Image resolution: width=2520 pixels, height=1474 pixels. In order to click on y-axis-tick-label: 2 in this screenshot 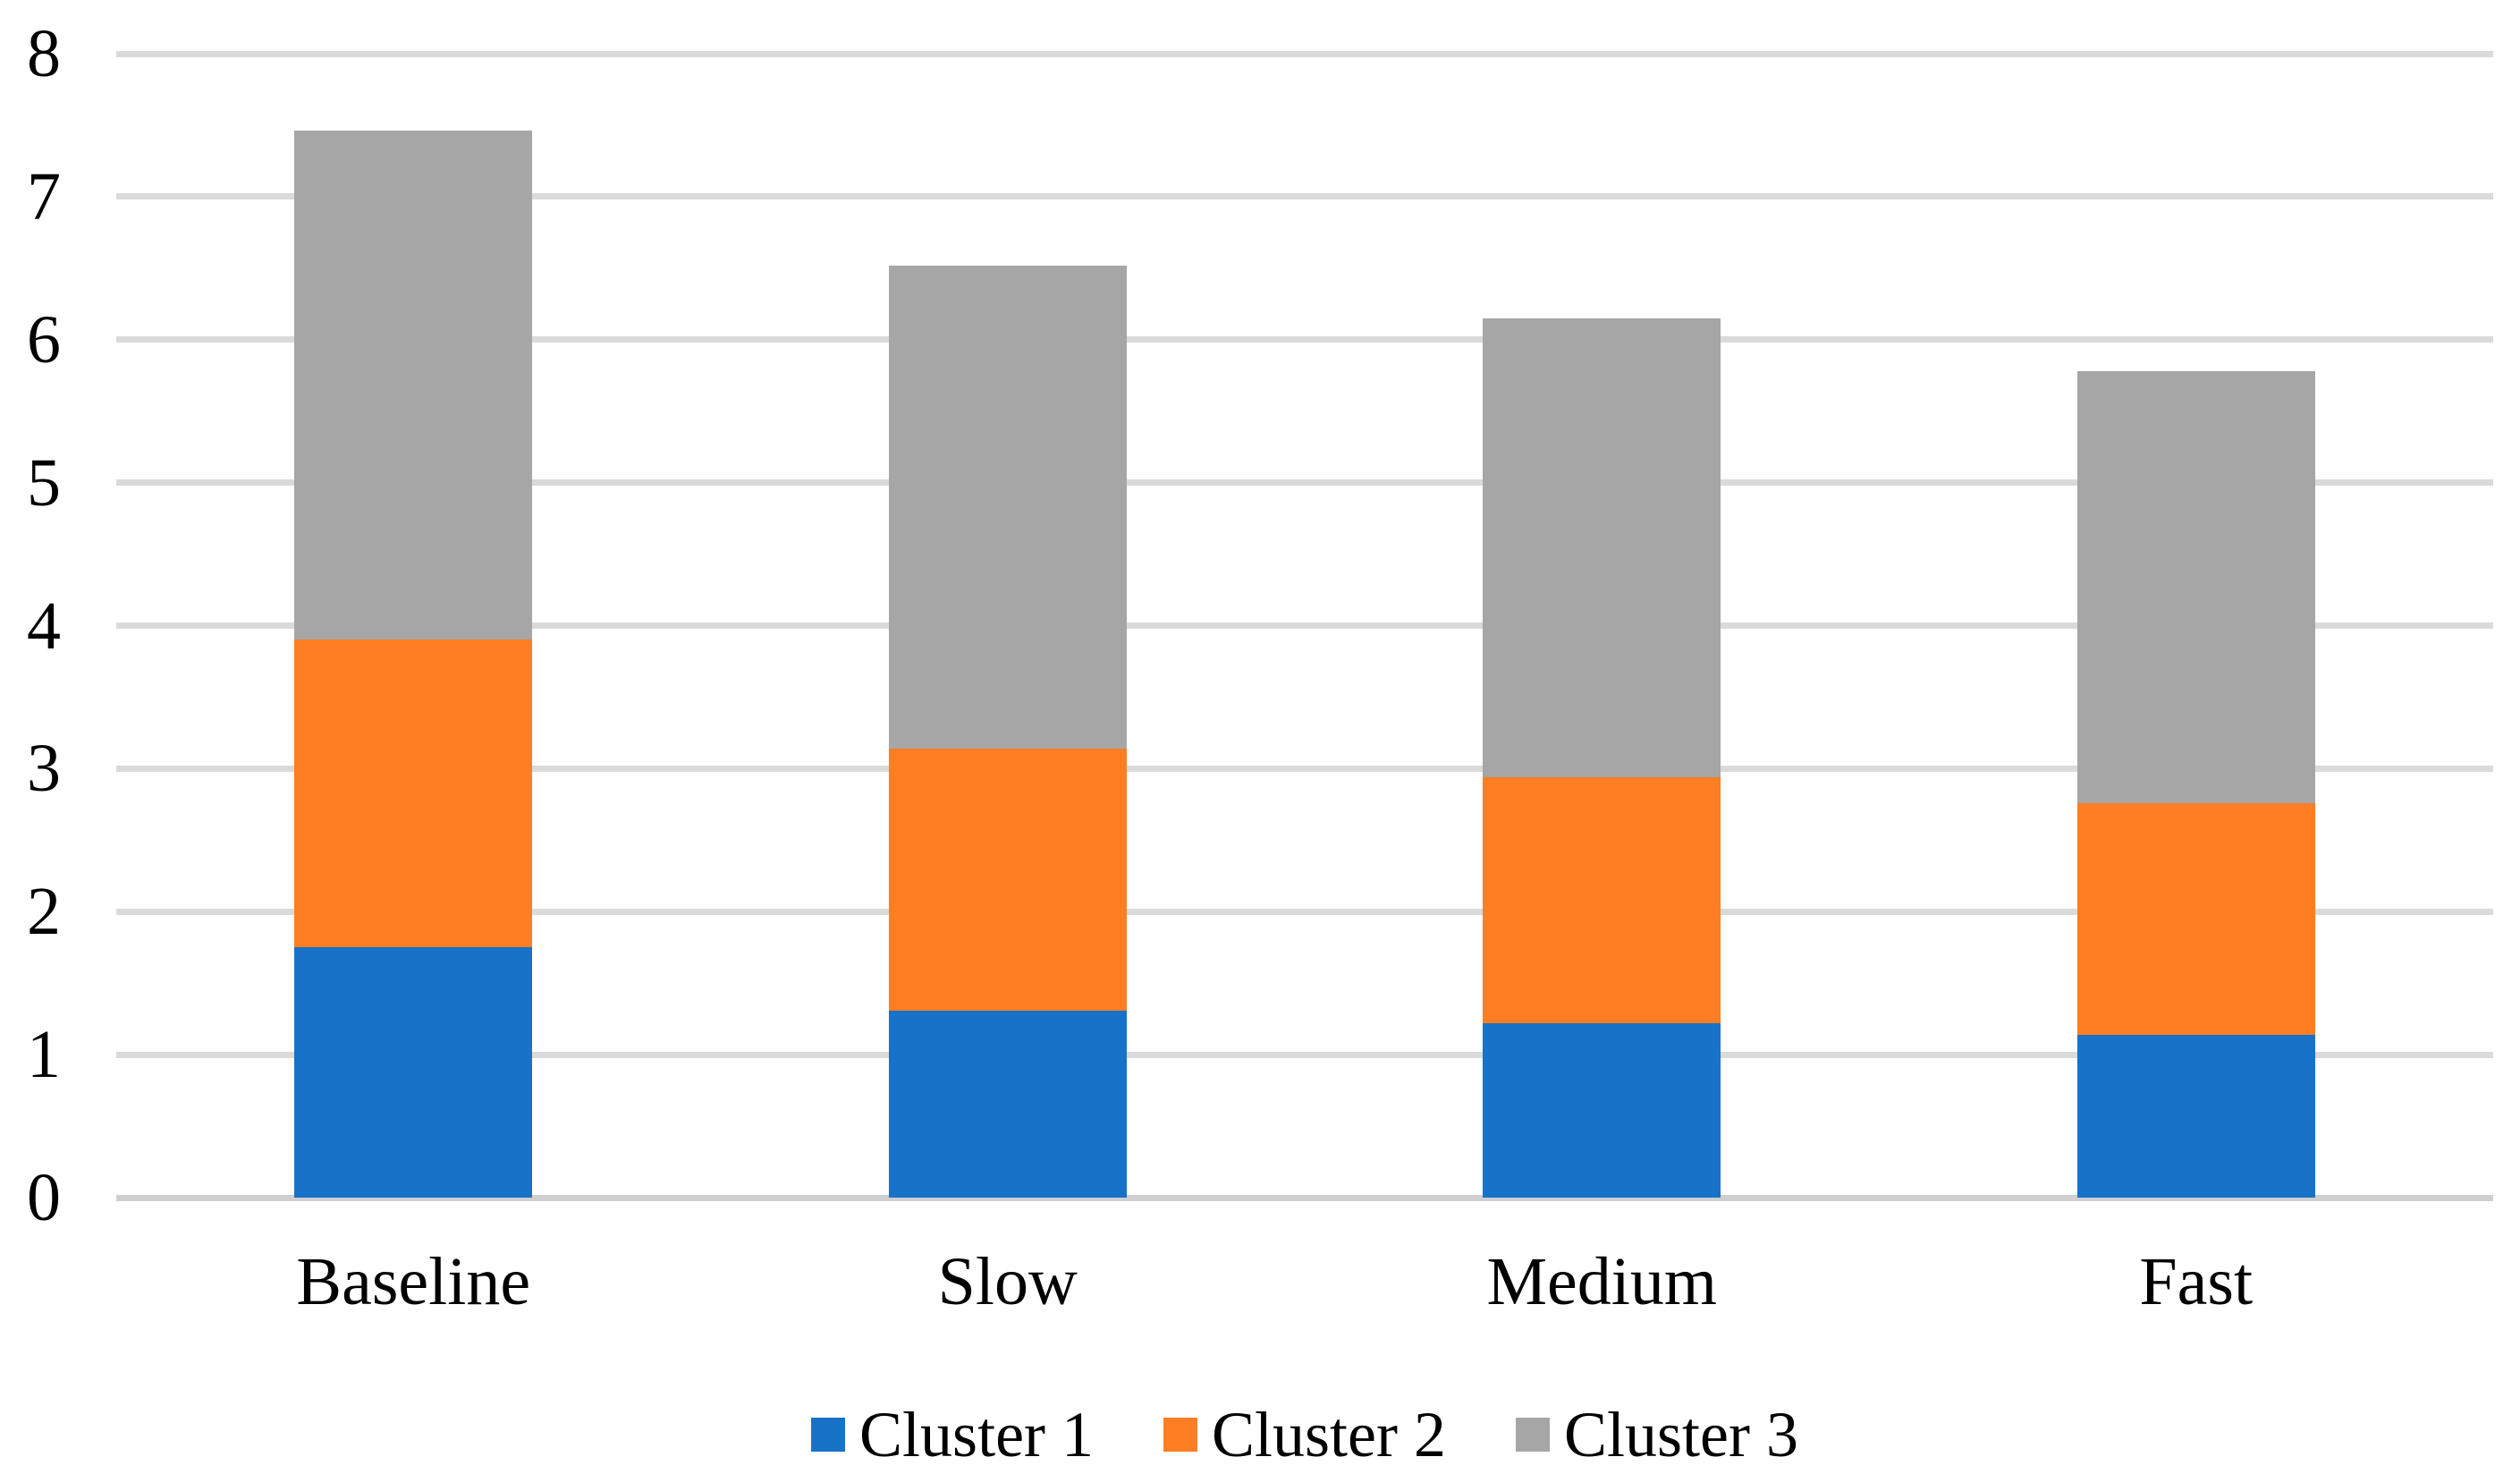, I will do `click(44, 912)`.